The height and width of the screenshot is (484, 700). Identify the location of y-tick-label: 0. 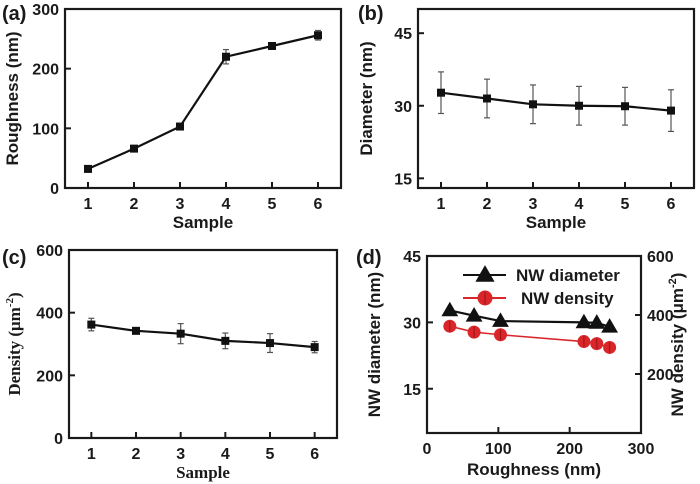
(54, 189).